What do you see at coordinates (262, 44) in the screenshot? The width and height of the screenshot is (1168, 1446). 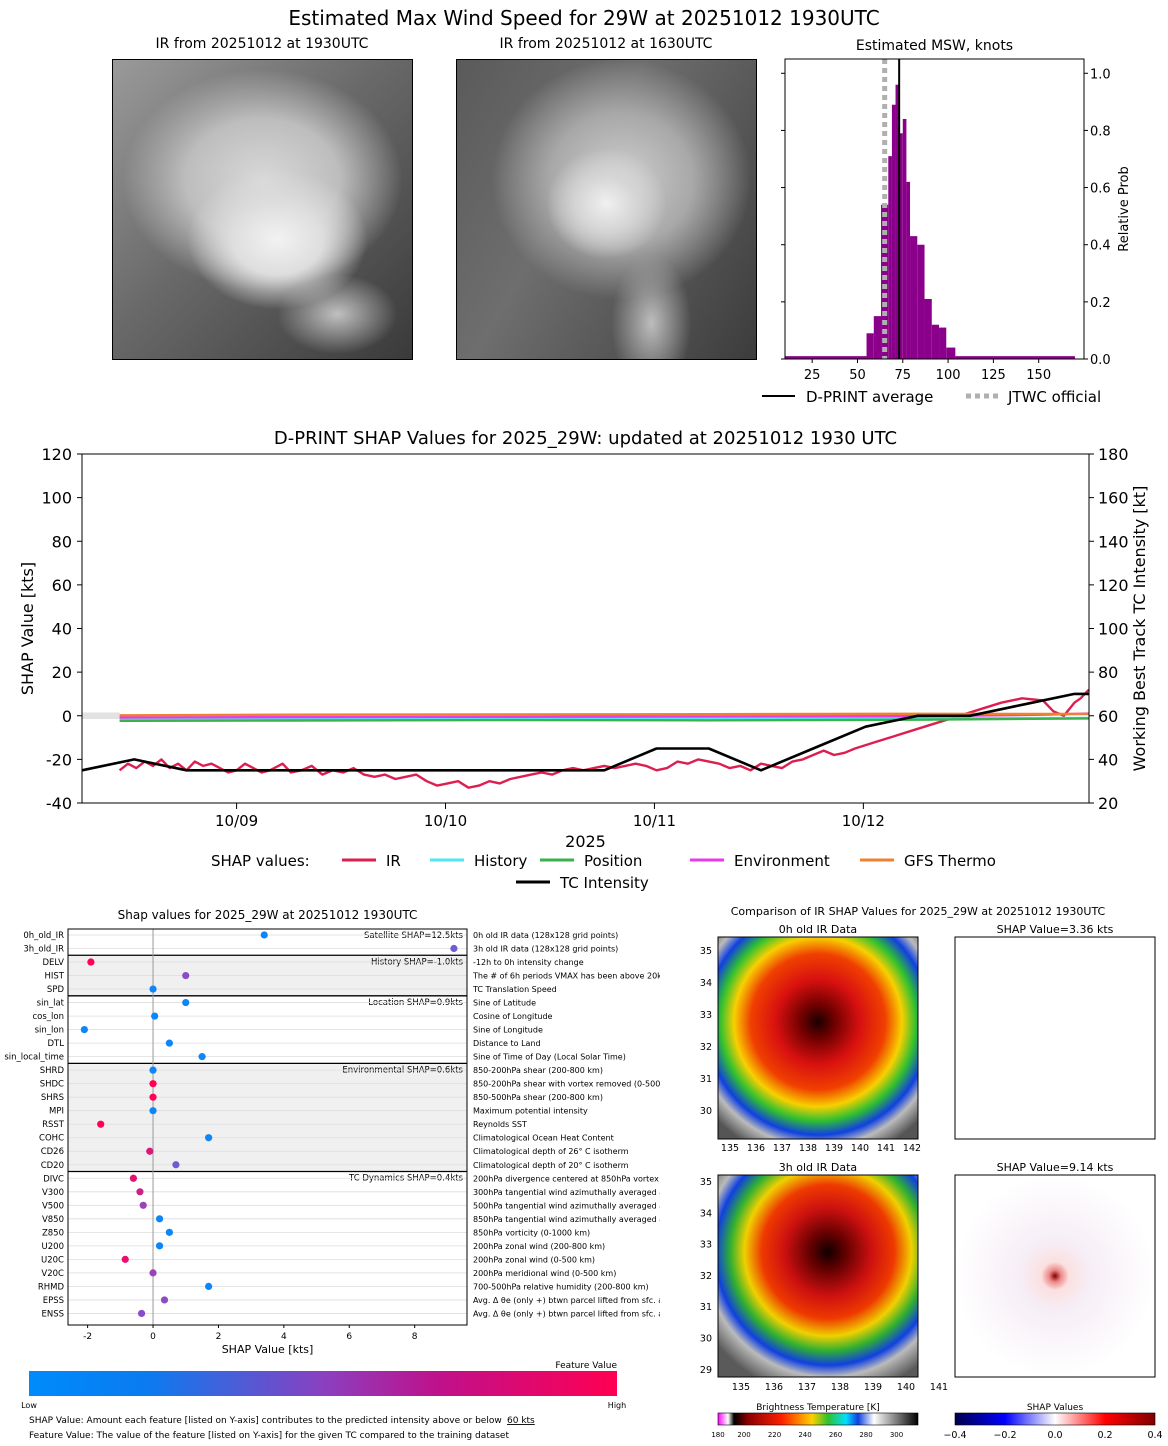 I see `ir-now-title: IR from 20251012 at 1930UTC` at bounding box center [262, 44].